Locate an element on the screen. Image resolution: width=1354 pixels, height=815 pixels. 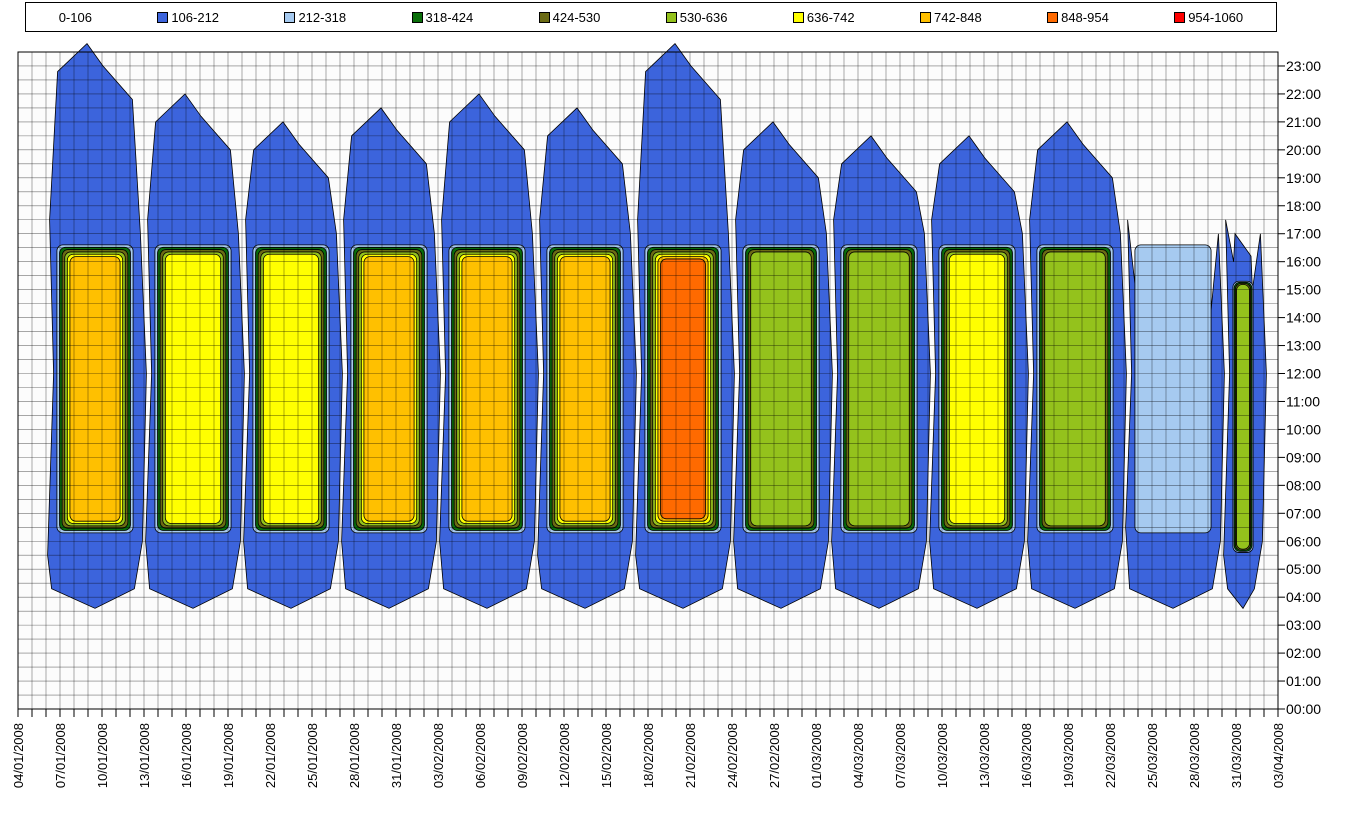
legend-item: 954-1060 is located at coordinates (1208, 17).